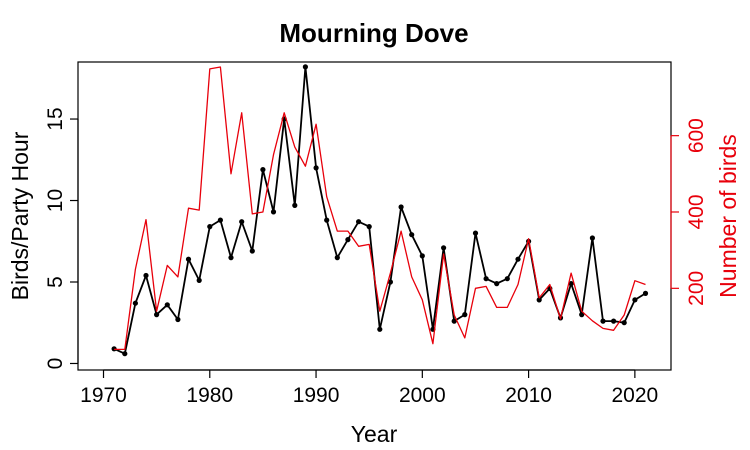 This screenshot has height=450, width=750. I want to click on data-point-1975, so click(157, 315).